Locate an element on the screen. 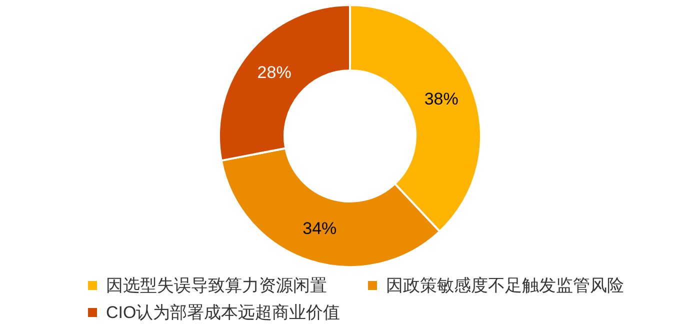  legend-label: CIO认为部署成本远超商业价值 is located at coordinates (223, 313).